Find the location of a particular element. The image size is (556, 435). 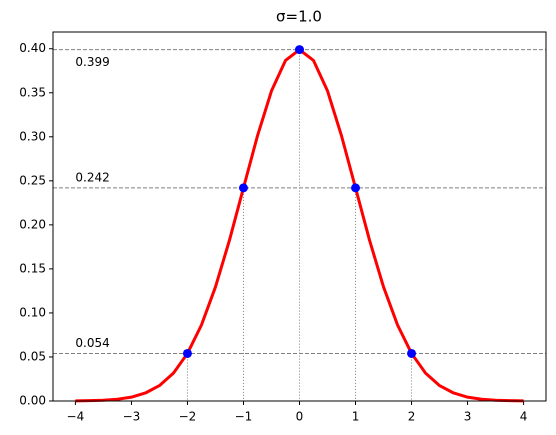

reference-label: 0.399 is located at coordinates (92, 62).